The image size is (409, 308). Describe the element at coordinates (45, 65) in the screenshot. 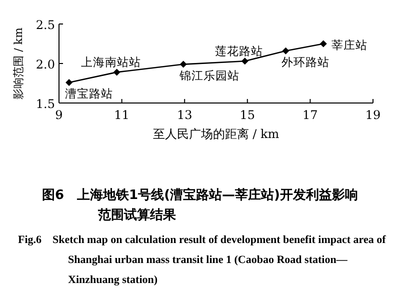

I see `y-tick-label: 2.0` at that location.